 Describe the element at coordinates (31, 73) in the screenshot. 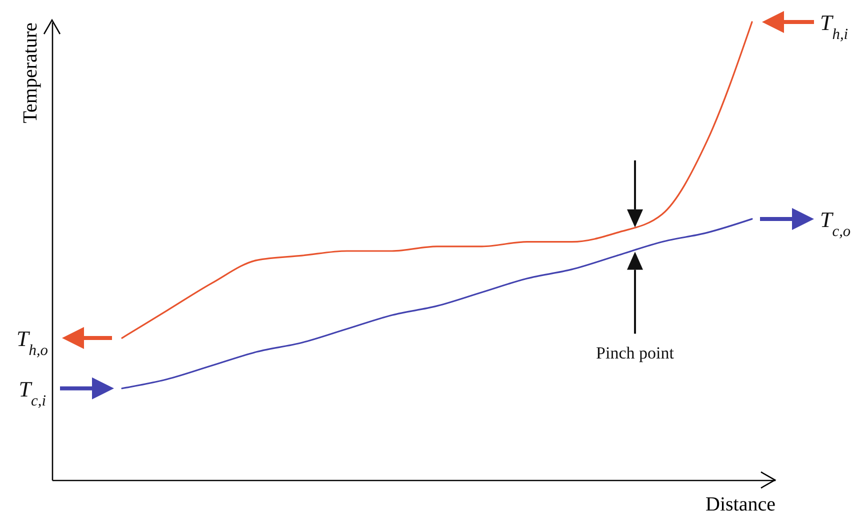

I see `y-axis-title: Temperature` at that location.